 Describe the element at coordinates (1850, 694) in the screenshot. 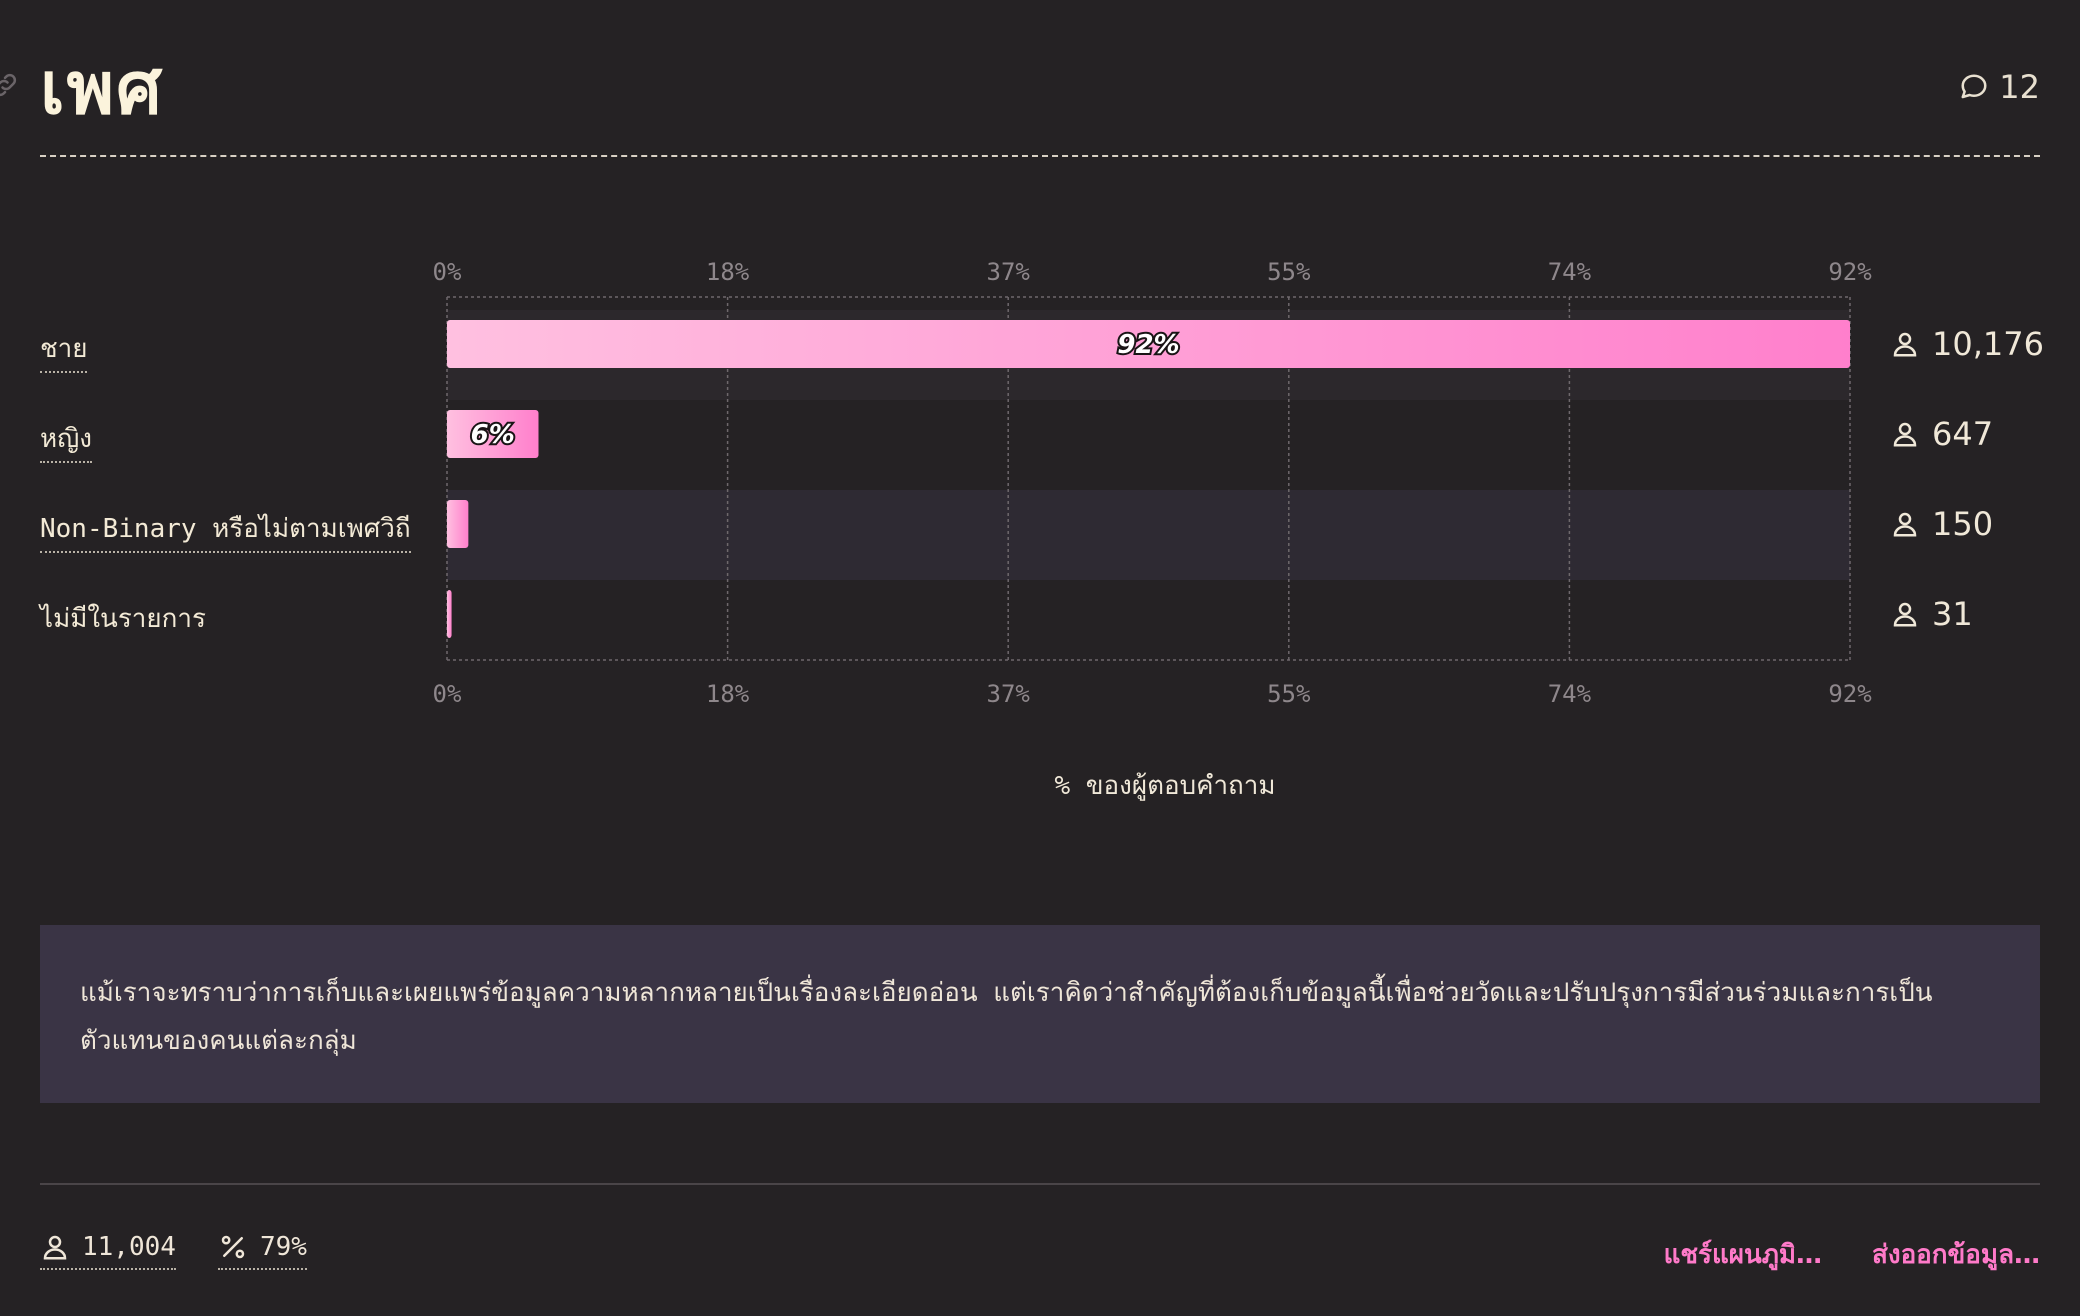

I see `x-tick-label-bottom: 92%` at that location.